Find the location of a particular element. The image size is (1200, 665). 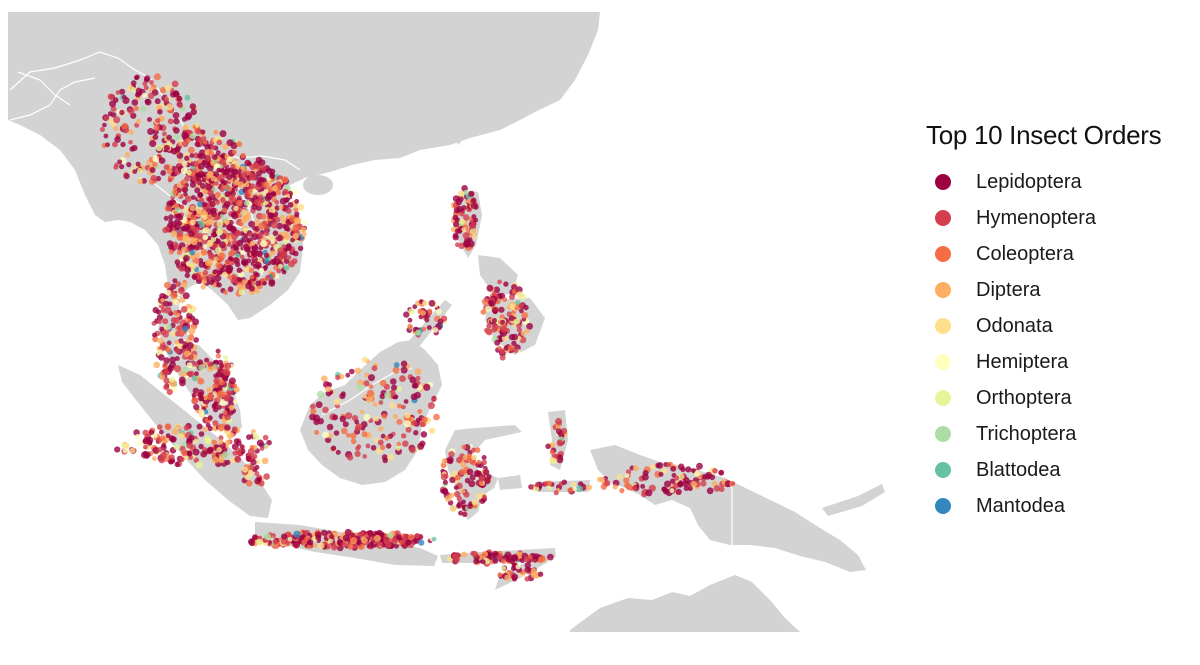

legend-item-mantodea: Mantodea is located at coordinates (1058, 506).